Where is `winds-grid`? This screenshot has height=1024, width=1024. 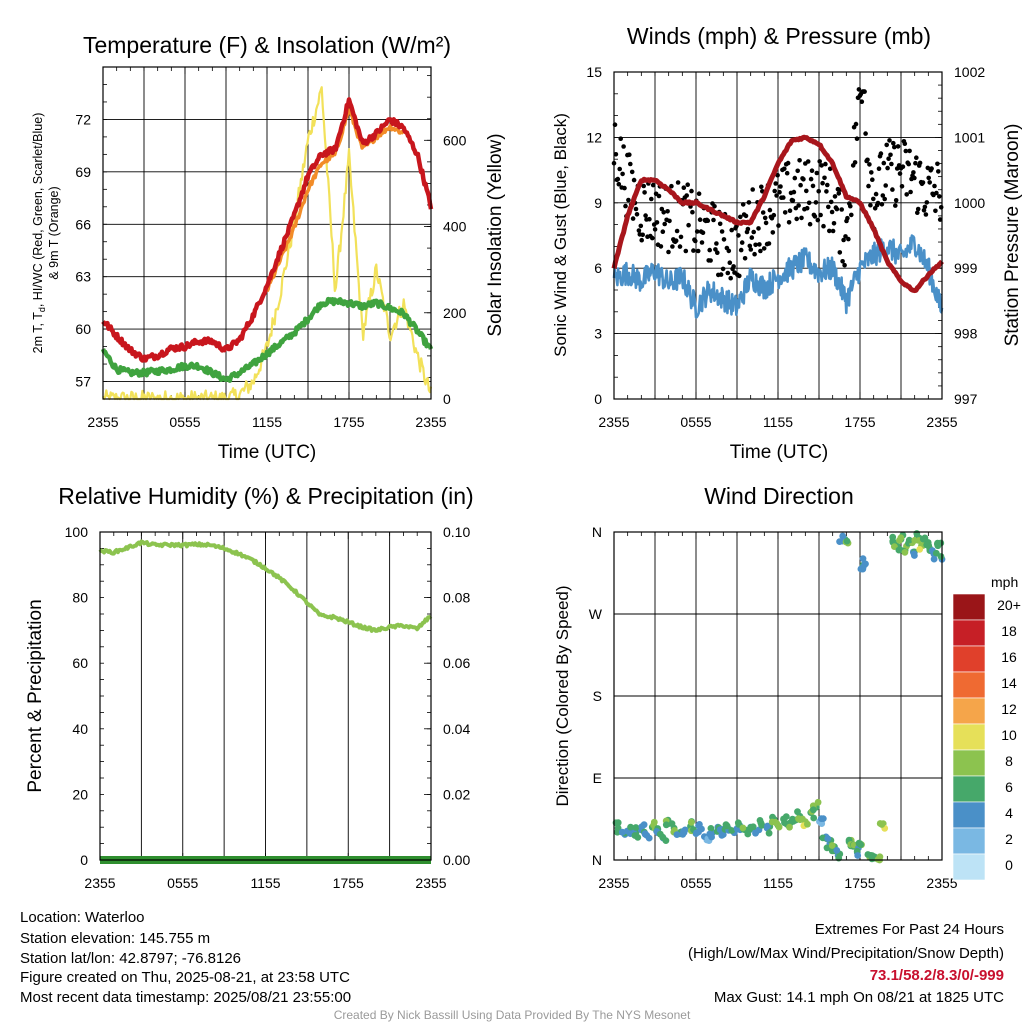 winds-grid is located at coordinates (778, 235).